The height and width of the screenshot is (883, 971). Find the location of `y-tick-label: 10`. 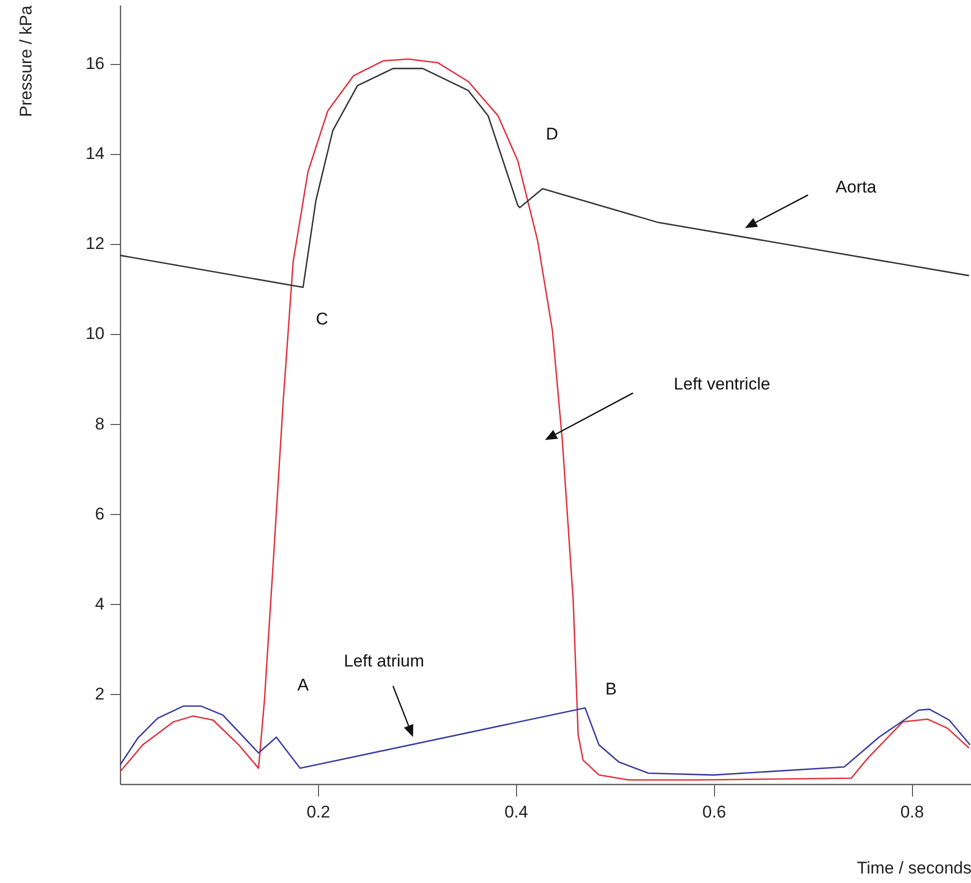

y-tick-label: 10 is located at coordinates (95, 334).